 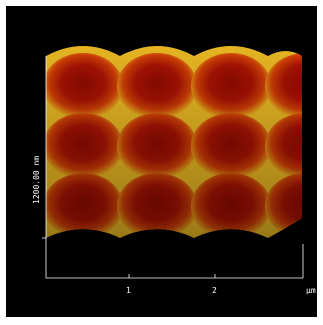 I want to click on z-axis-label: 1200.00 nm, so click(x=36, y=180).